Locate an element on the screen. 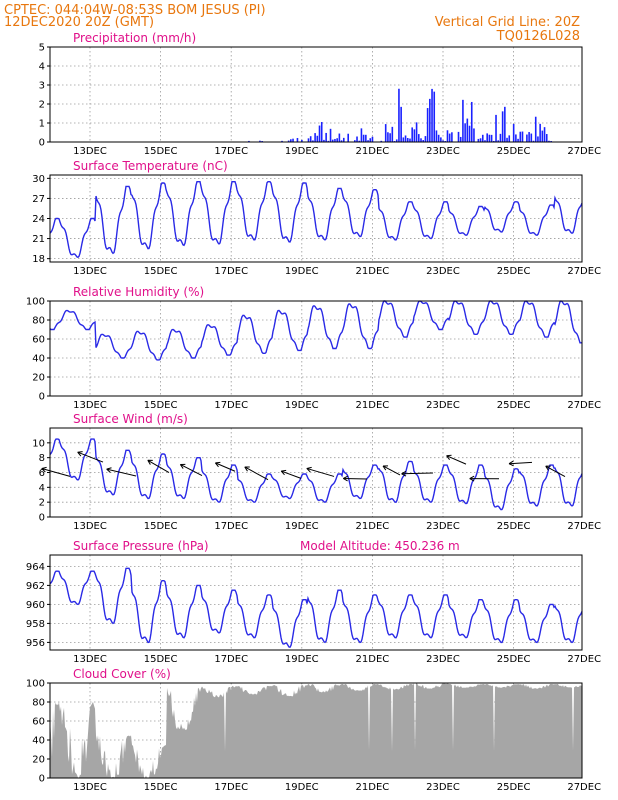 The height and width of the screenshot is (800, 618). y-tick-label: 30 is located at coordinates (38, 179).